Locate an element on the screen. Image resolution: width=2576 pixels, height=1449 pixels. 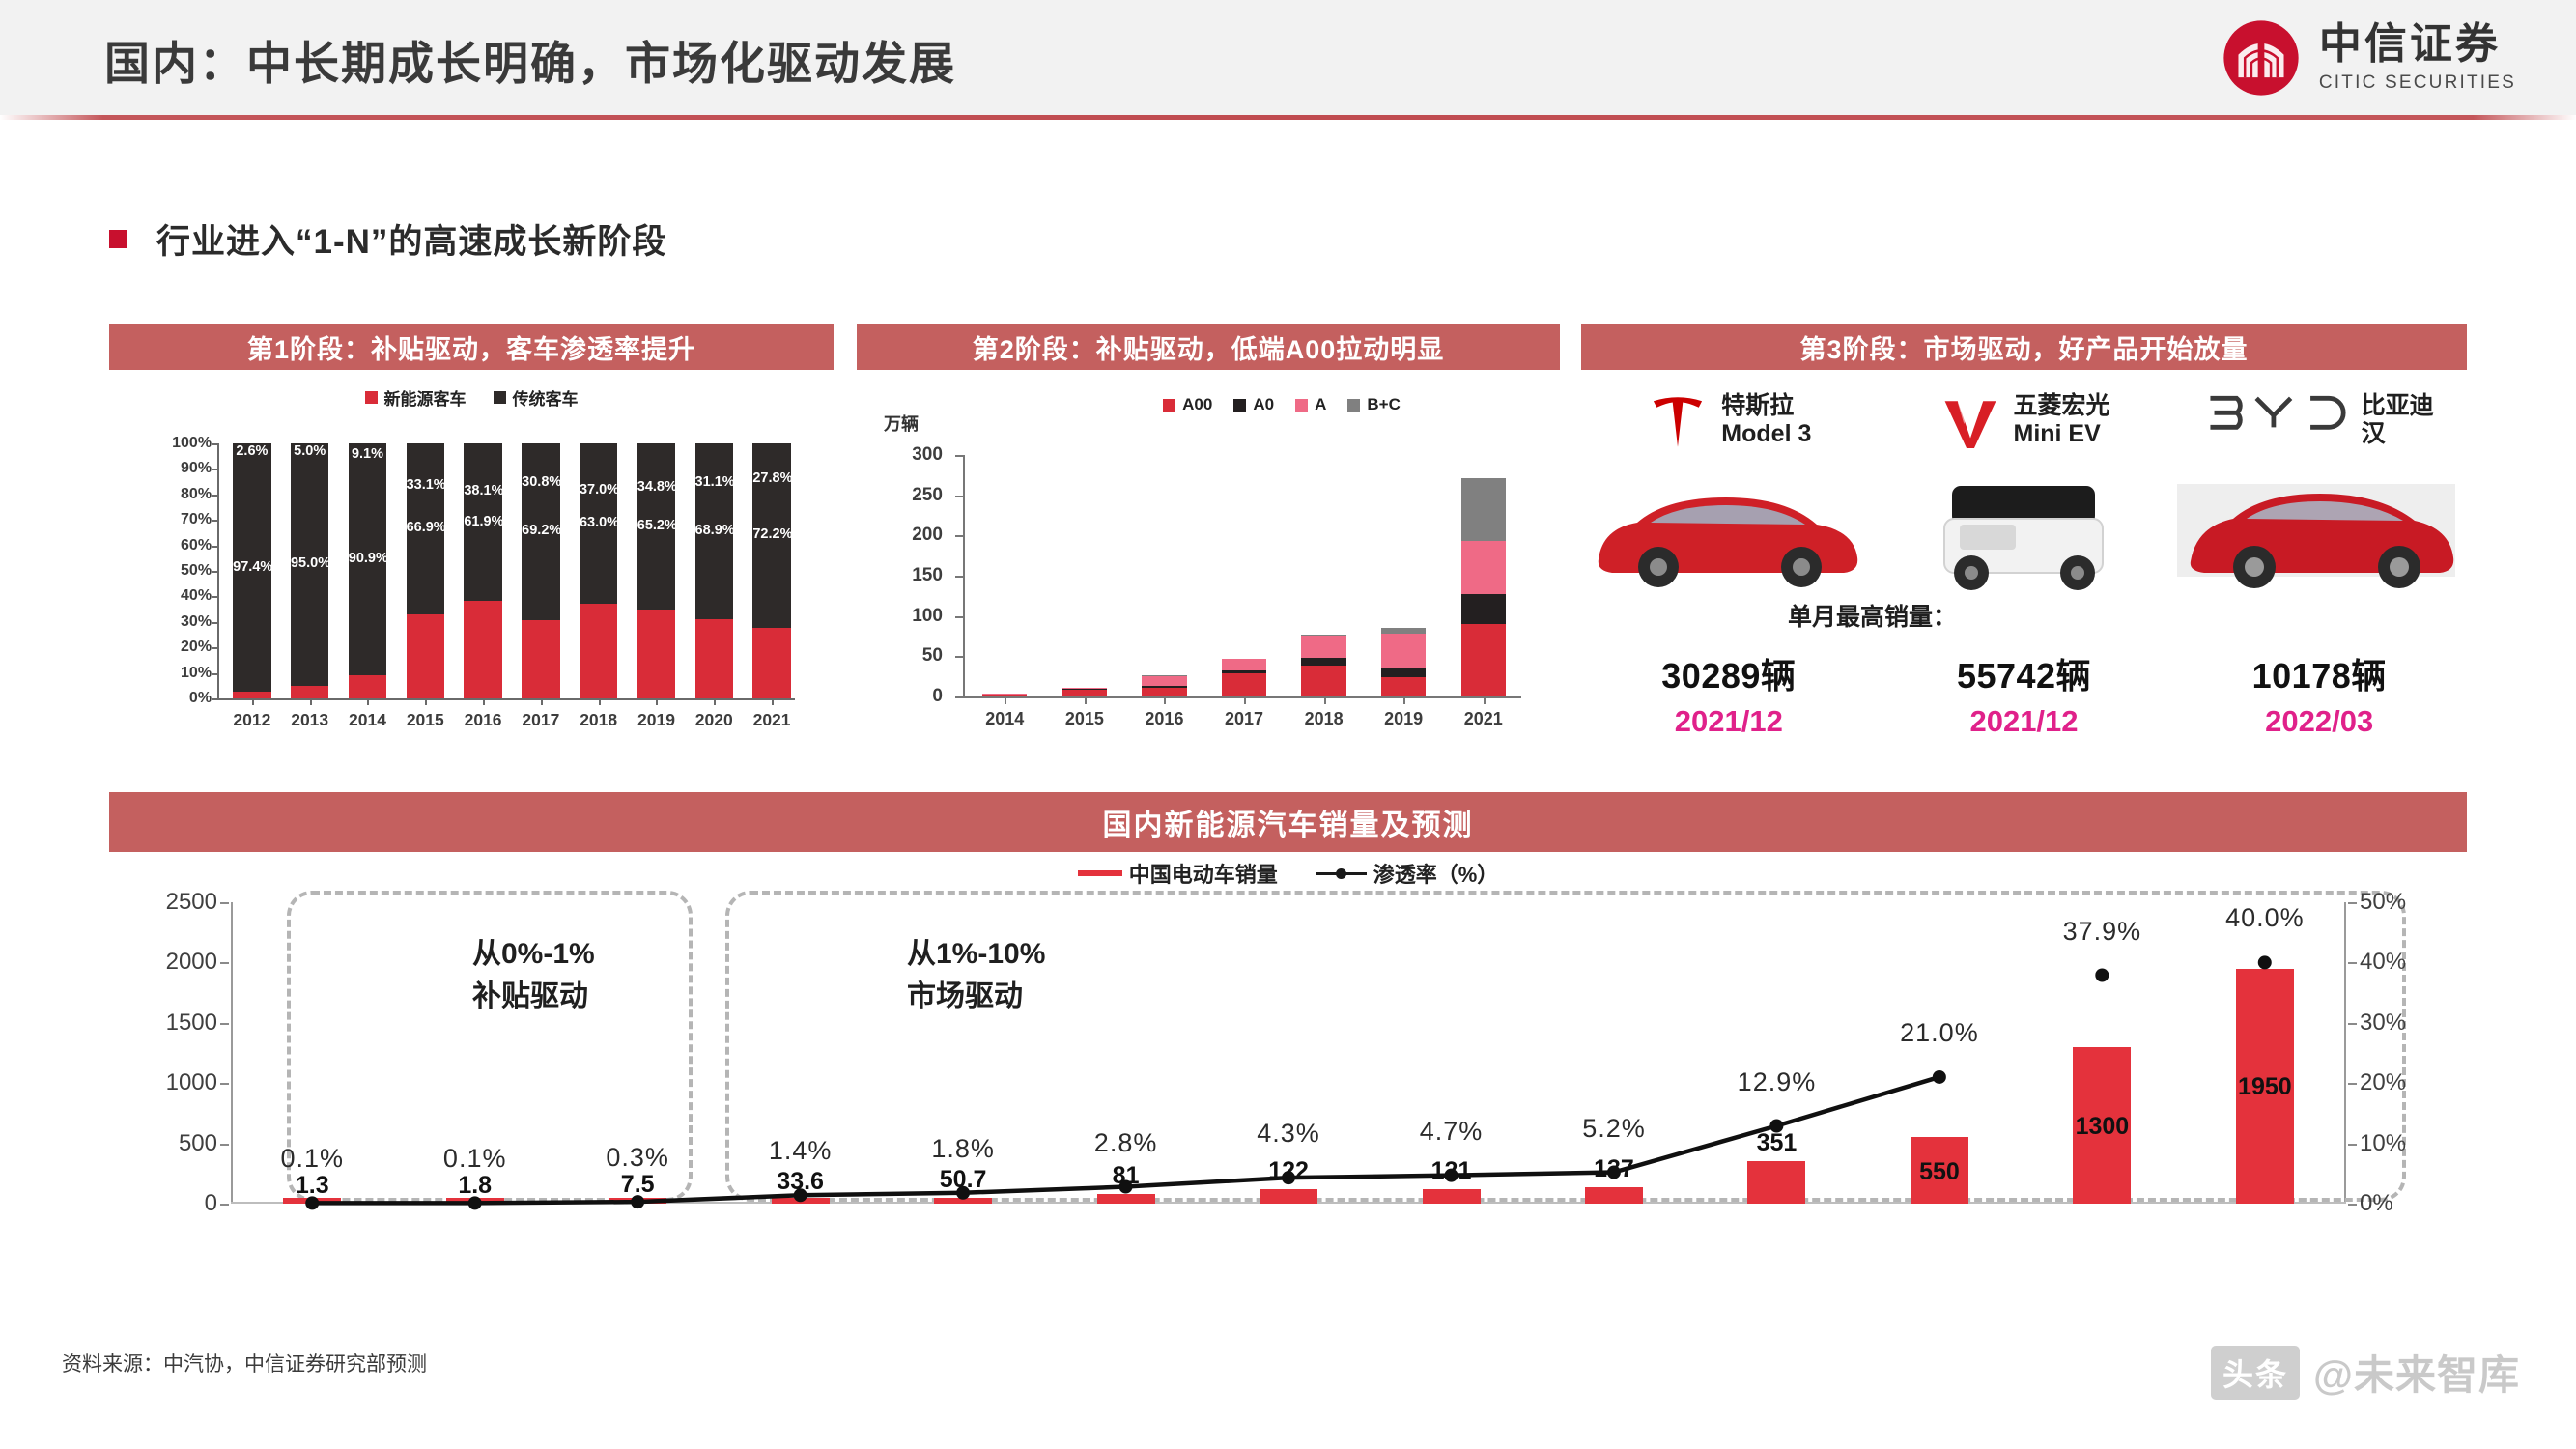
stage1-x-tick-label: 2019 is located at coordinates (656, 719).